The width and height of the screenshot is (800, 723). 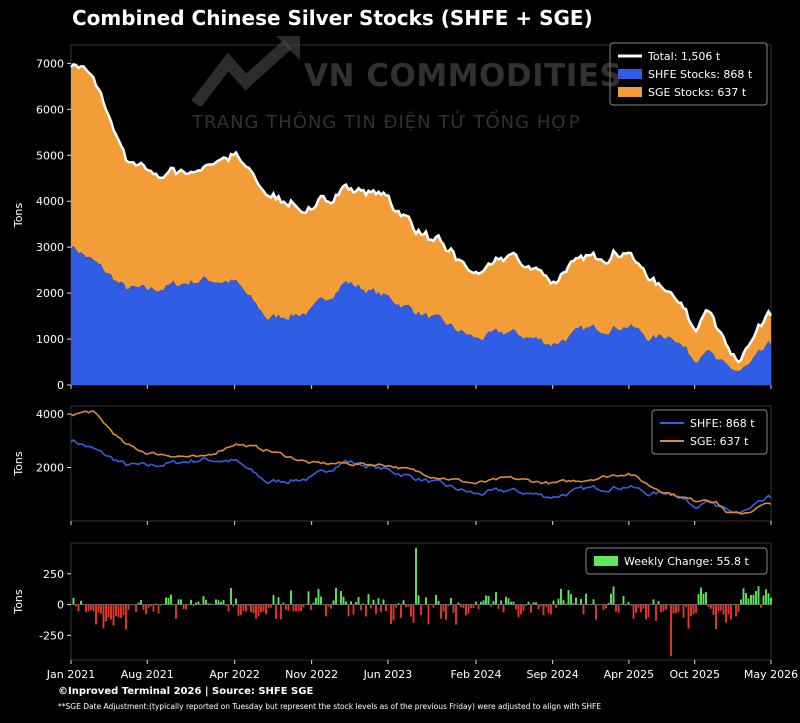 I want to click on x-tick-label: Apr 2022, so click(x=234, y=674).